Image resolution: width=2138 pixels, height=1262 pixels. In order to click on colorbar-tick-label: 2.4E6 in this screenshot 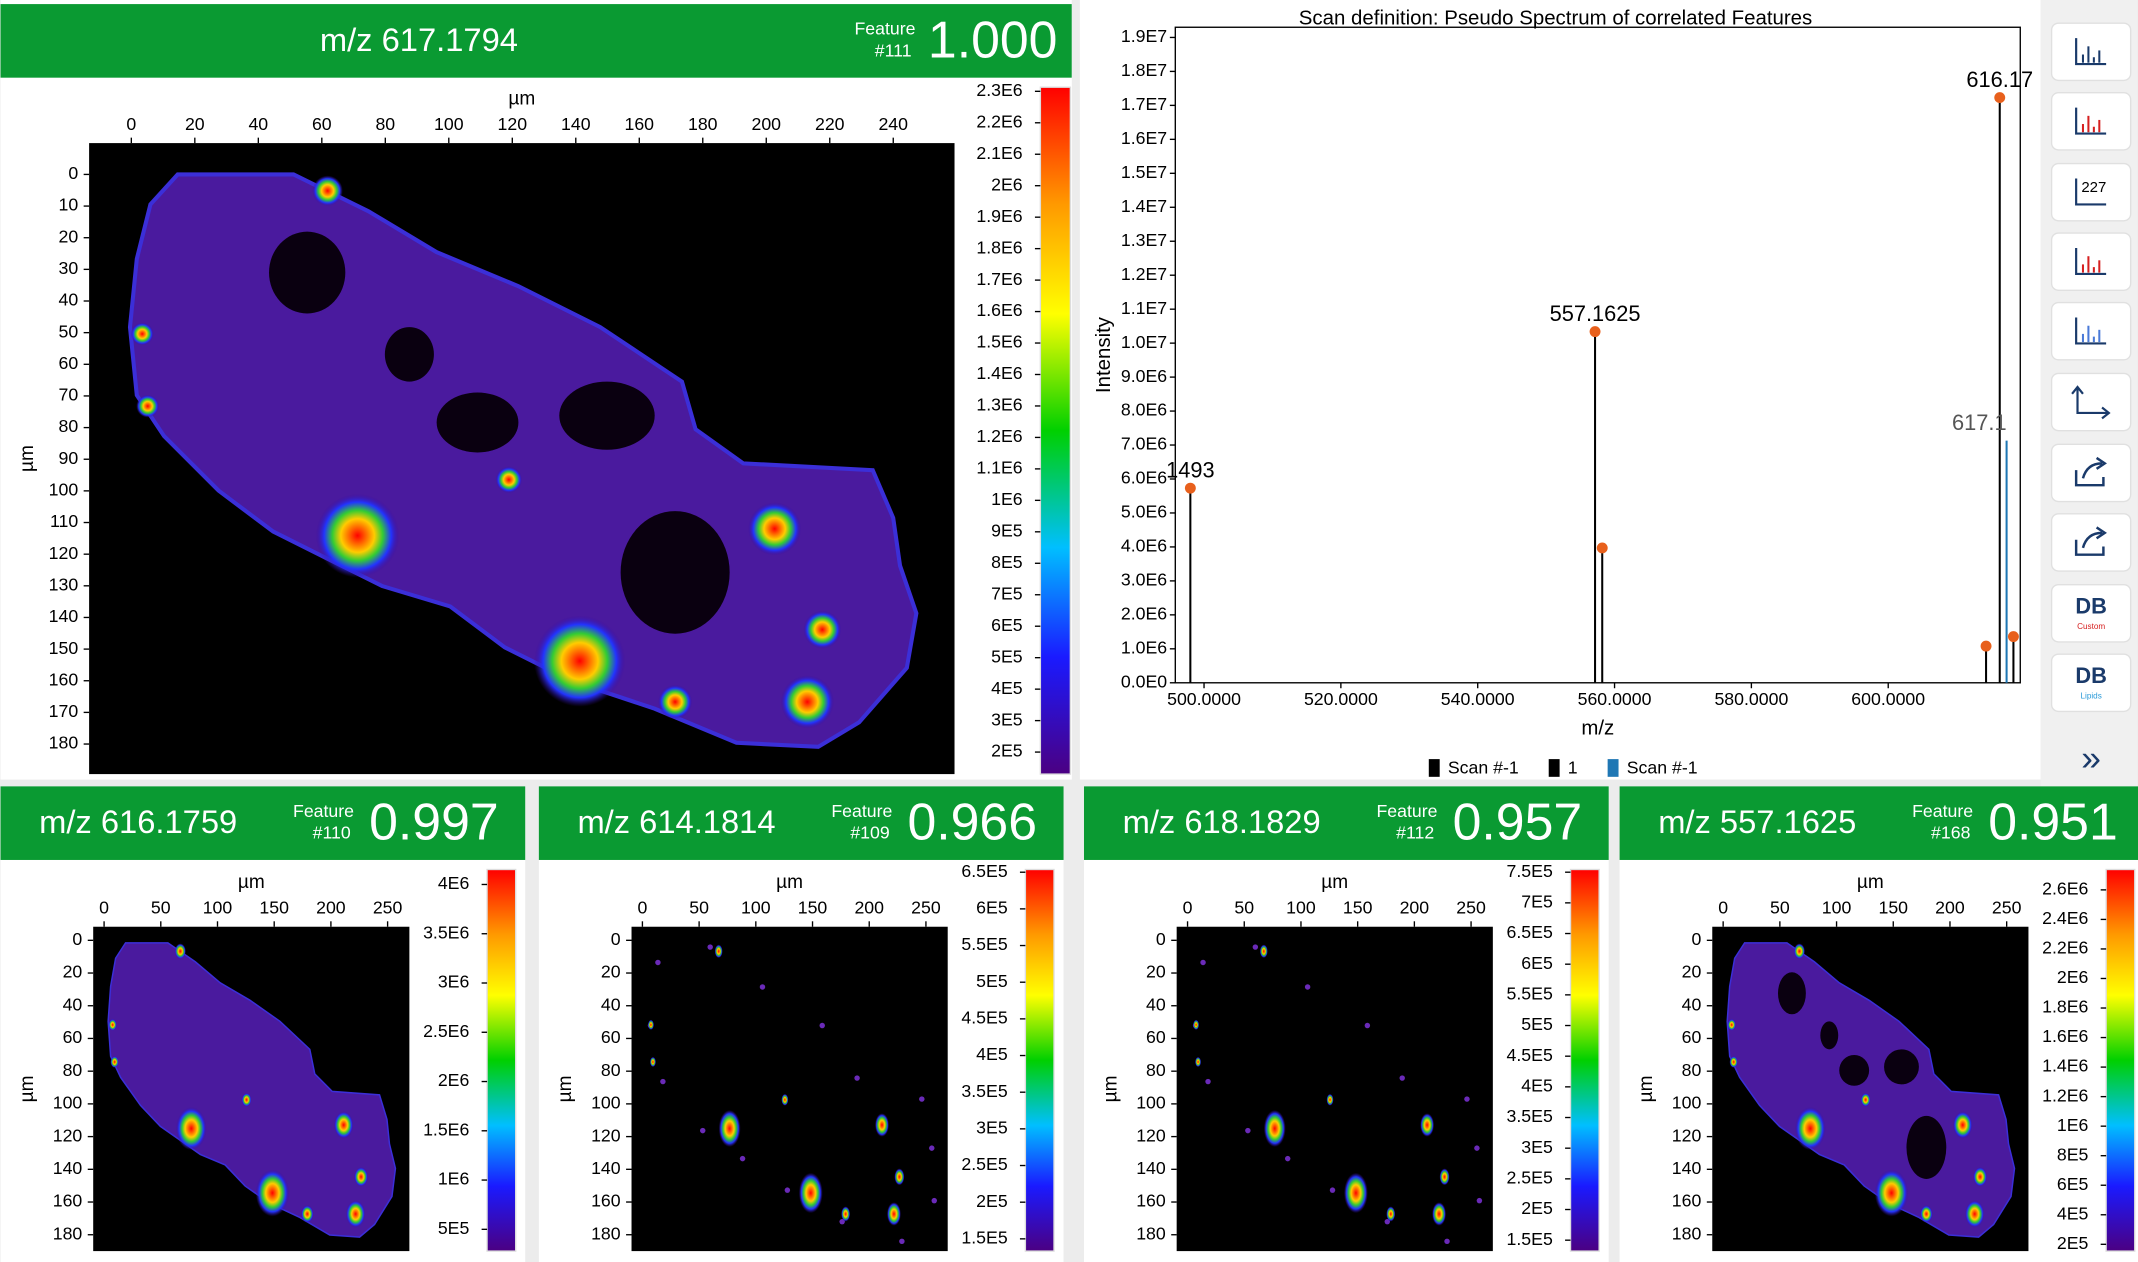, I will do `click(2065, 918)`.